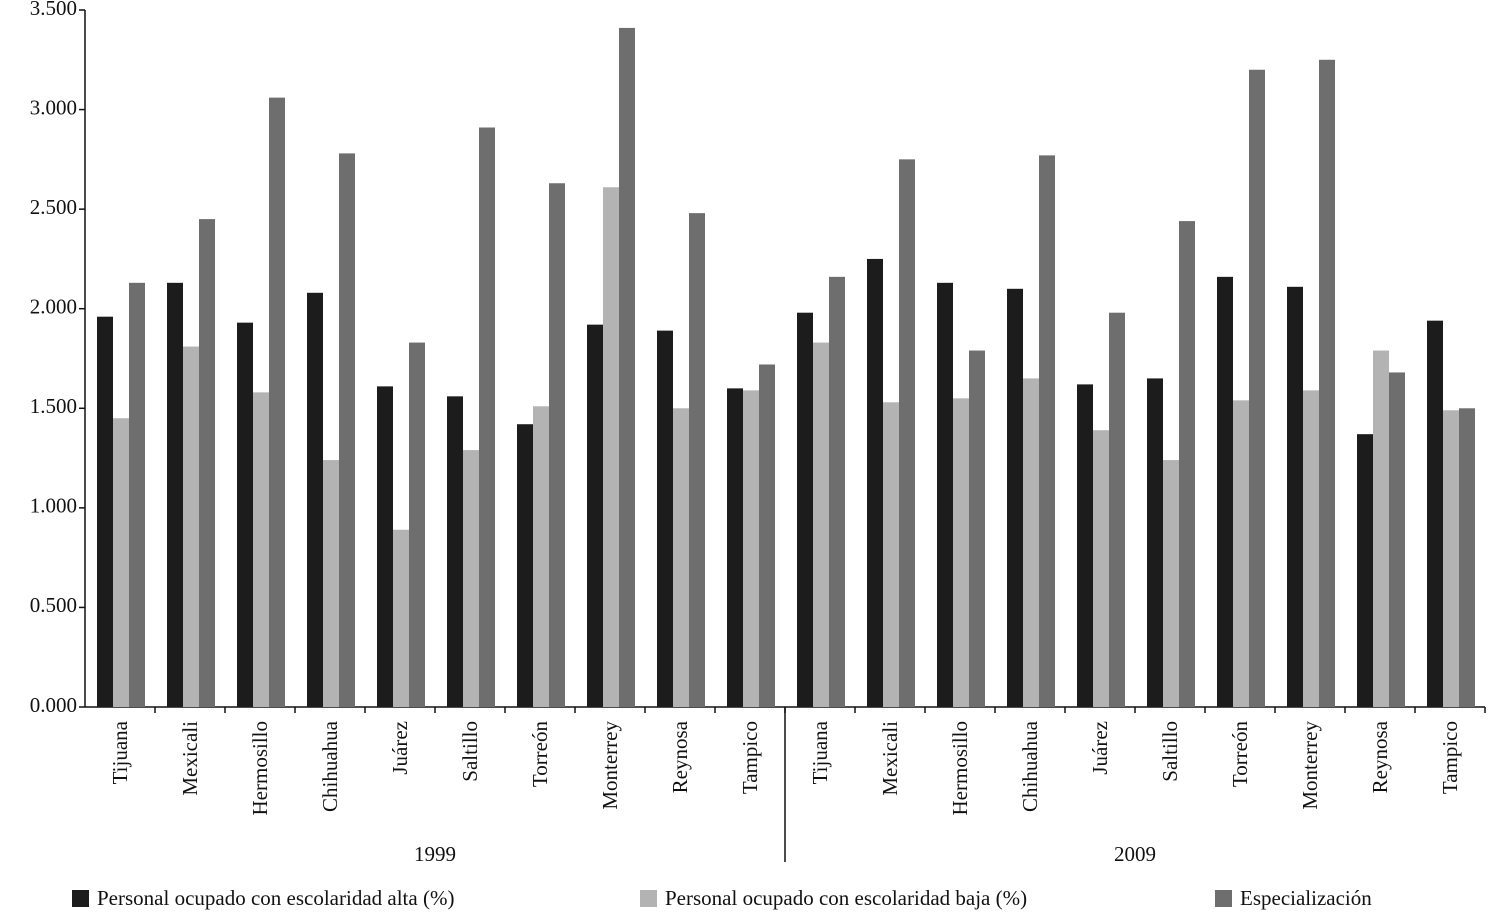 Image resolution: width=1489 pixels, height=916 pixels. I want to click on y-tick-label: 1.000, so click(53, 506).